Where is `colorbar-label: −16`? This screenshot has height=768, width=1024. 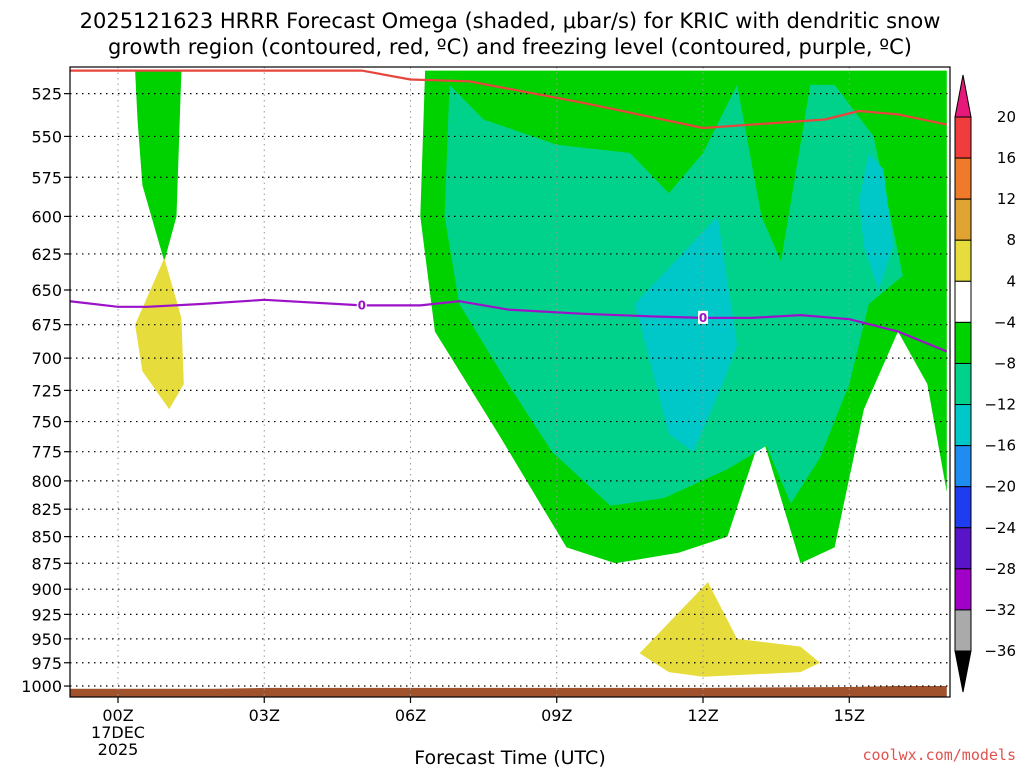
colorbar-label: −16 is located at coordinates (1000, 446).